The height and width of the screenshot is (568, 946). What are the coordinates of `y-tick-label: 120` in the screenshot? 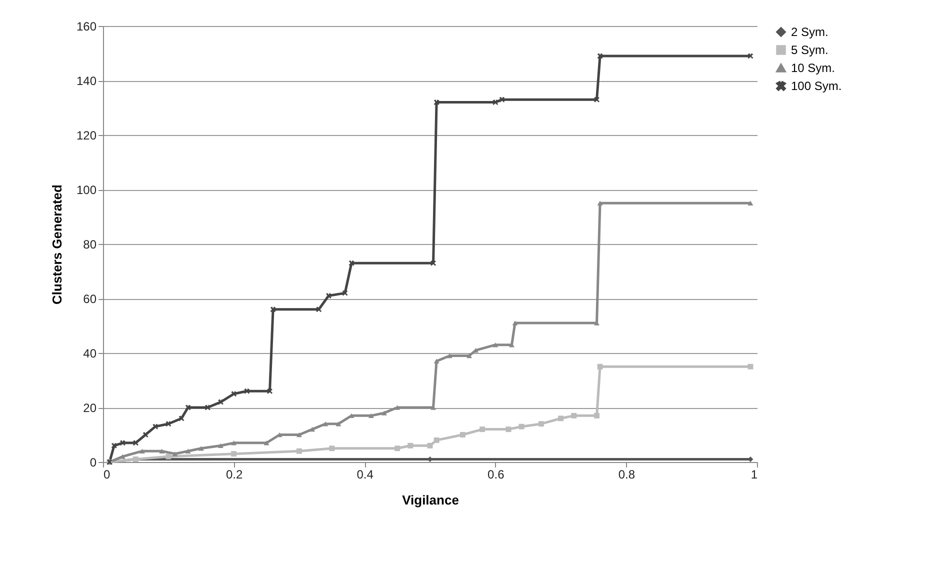 It's located at (86, 135).